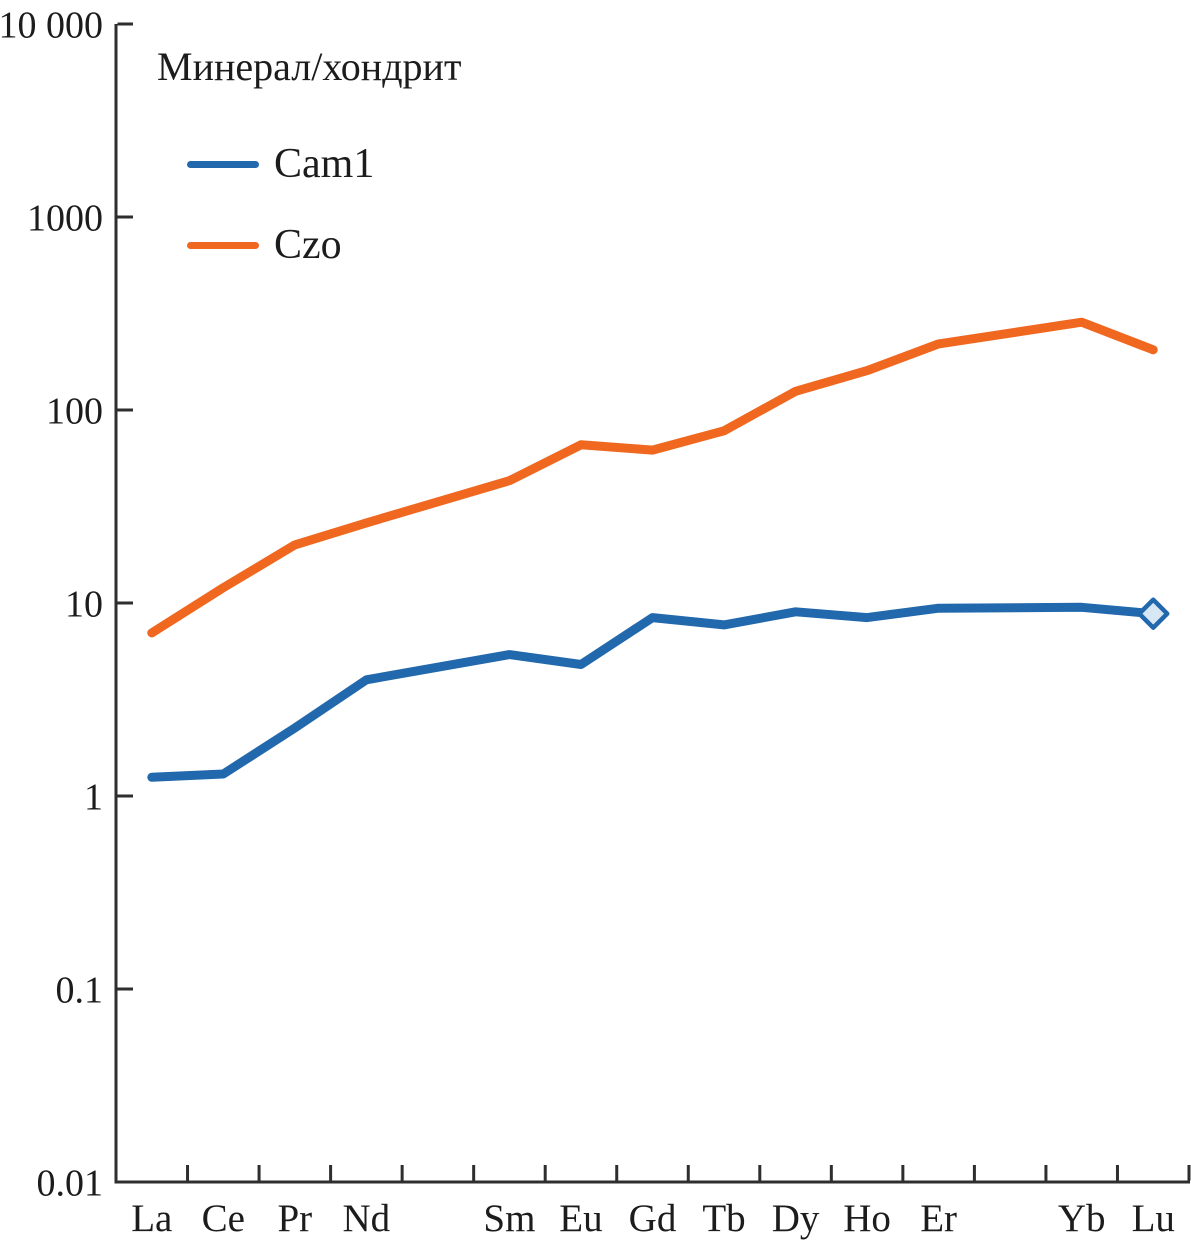 The width and height of the screenshot is (1191, 1245). Describe the element at coordinates (652, 692) in the screenshot. I see `series-line-cam1` at that location.